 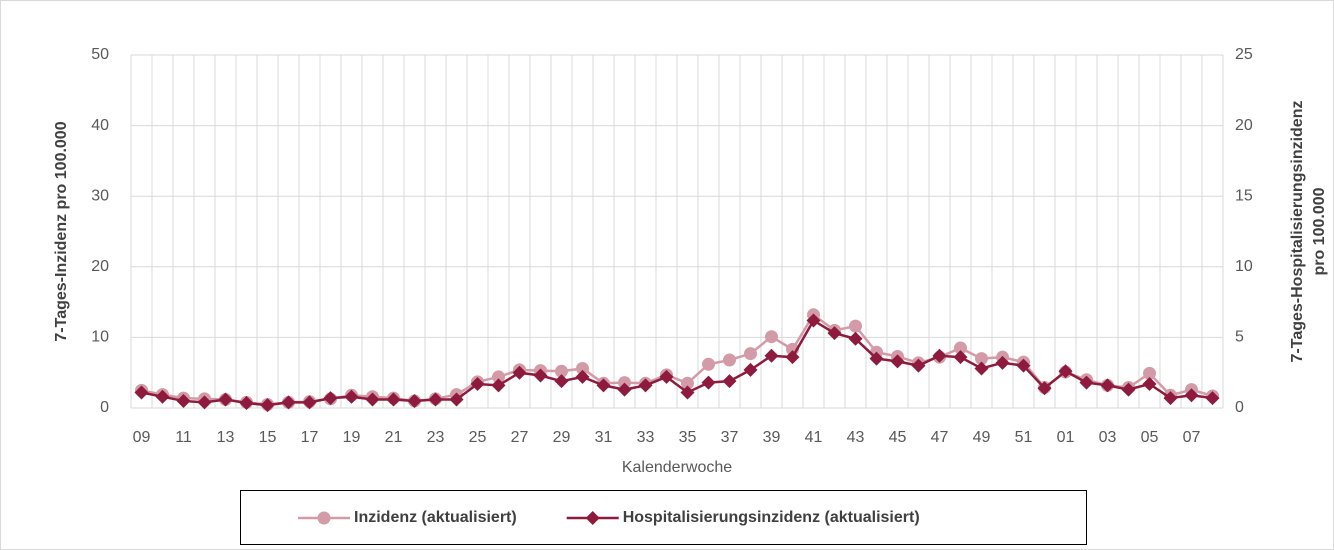 I want to click on x-tick-label: 21, so click(x=394, y=437).